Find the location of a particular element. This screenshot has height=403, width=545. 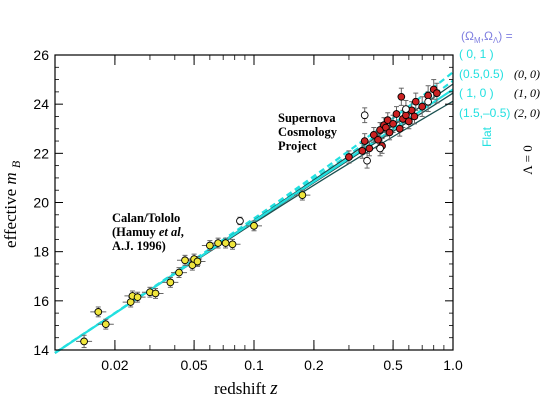

legend-model-2: ( 1, 0 ) is located at coordinates (476, 93).